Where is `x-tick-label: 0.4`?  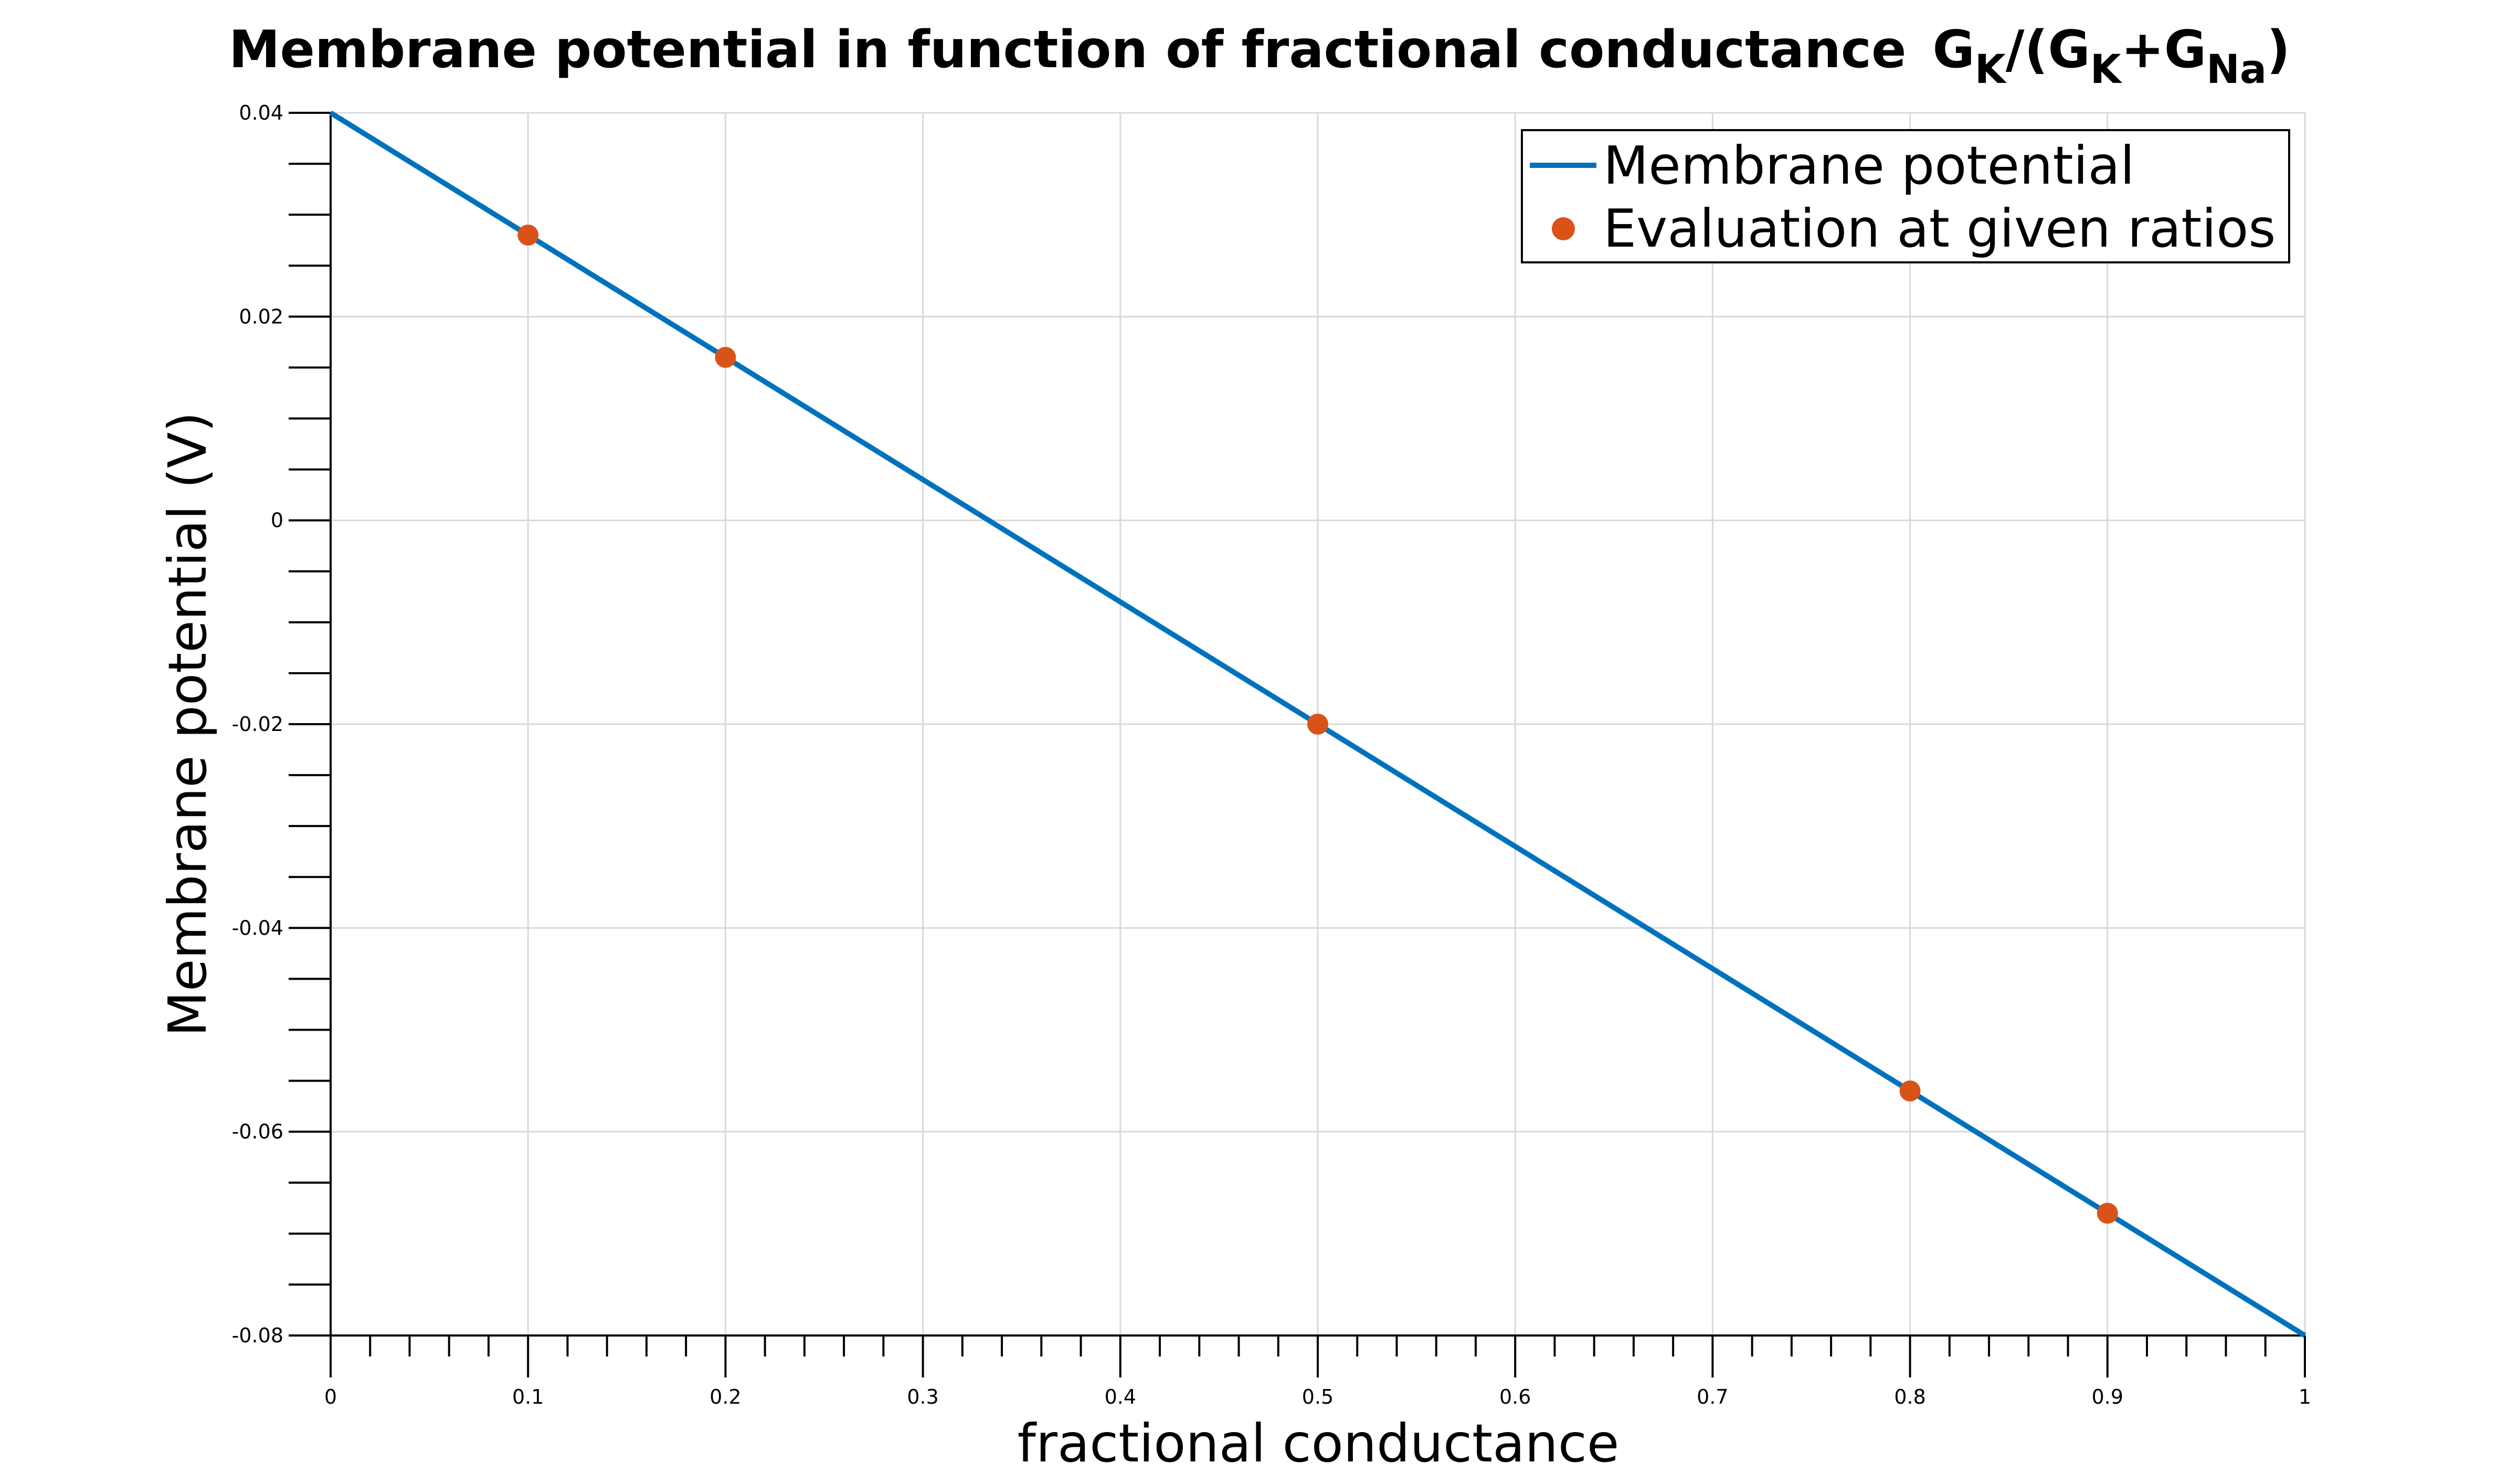 x-tick-label: 0.4 is located at coordinates (1120, 1396).